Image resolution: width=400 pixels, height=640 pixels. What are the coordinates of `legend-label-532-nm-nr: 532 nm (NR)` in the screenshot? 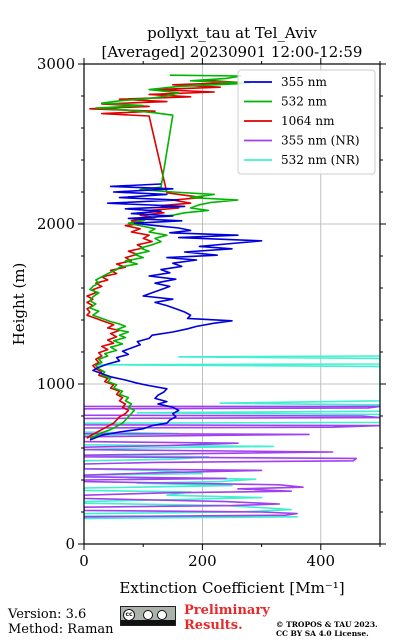 It's located at (320, 160).